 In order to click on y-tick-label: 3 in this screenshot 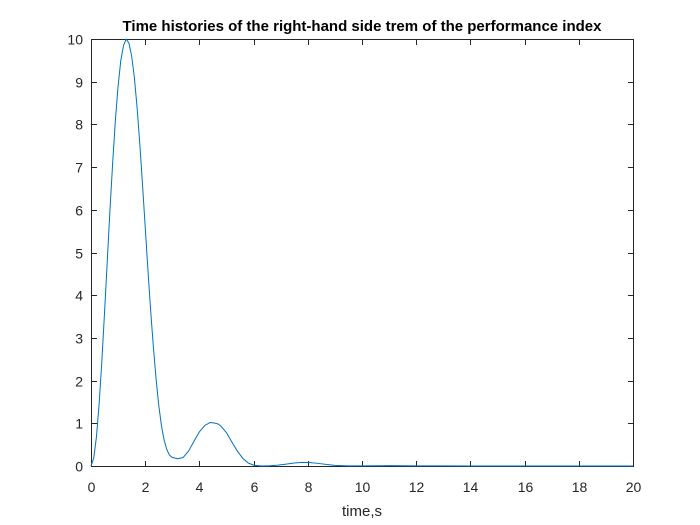, I will do `click(79, 339)`.